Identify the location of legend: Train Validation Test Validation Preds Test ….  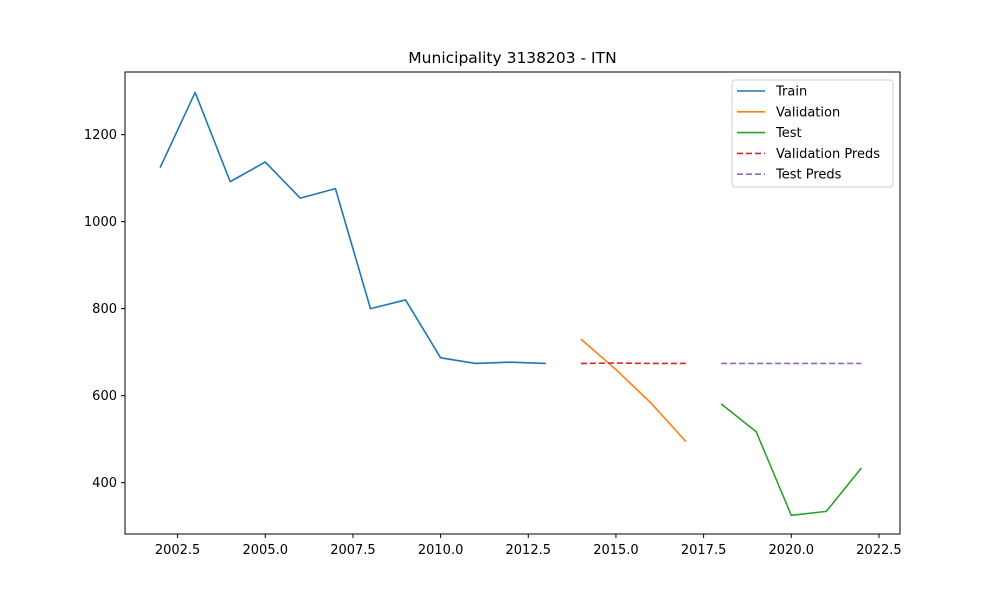
(812, 133).